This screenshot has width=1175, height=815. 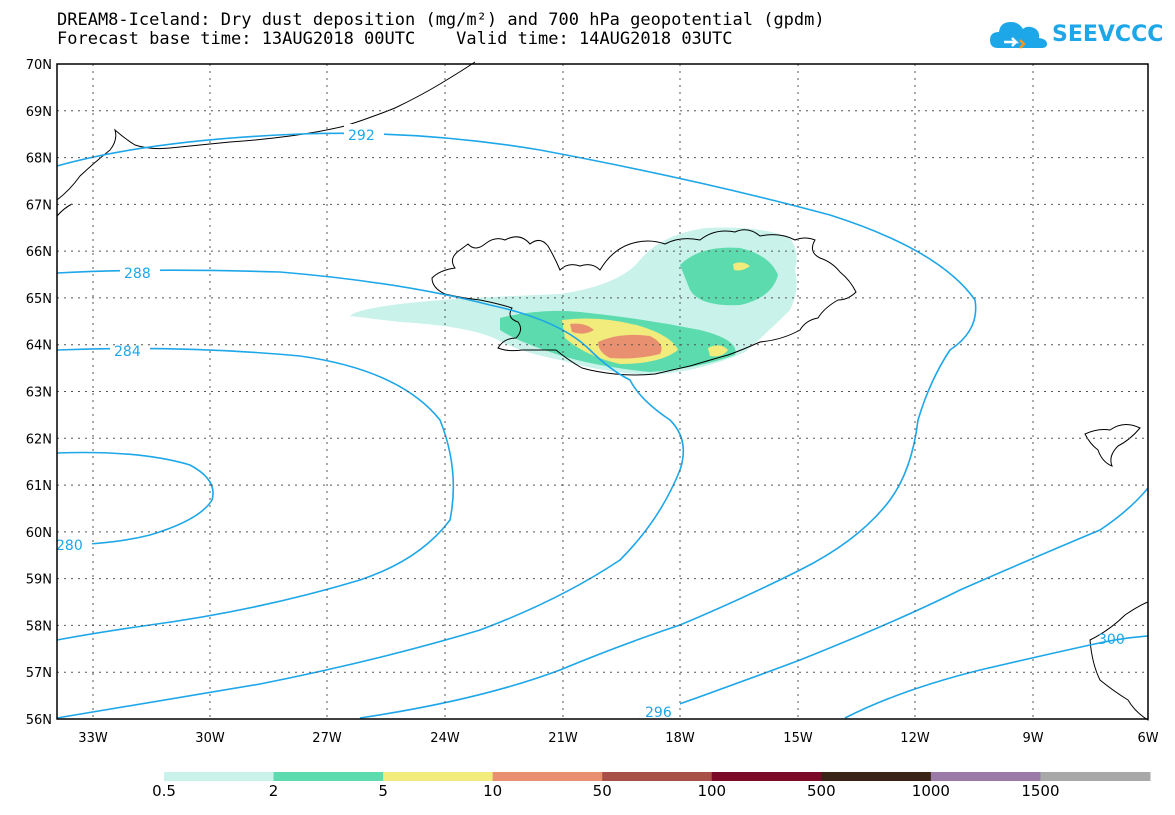 What do you see at coordinates (39, 205) in the screenshot?
I see `lat-label: 67N` at bounding box center [39, 205].